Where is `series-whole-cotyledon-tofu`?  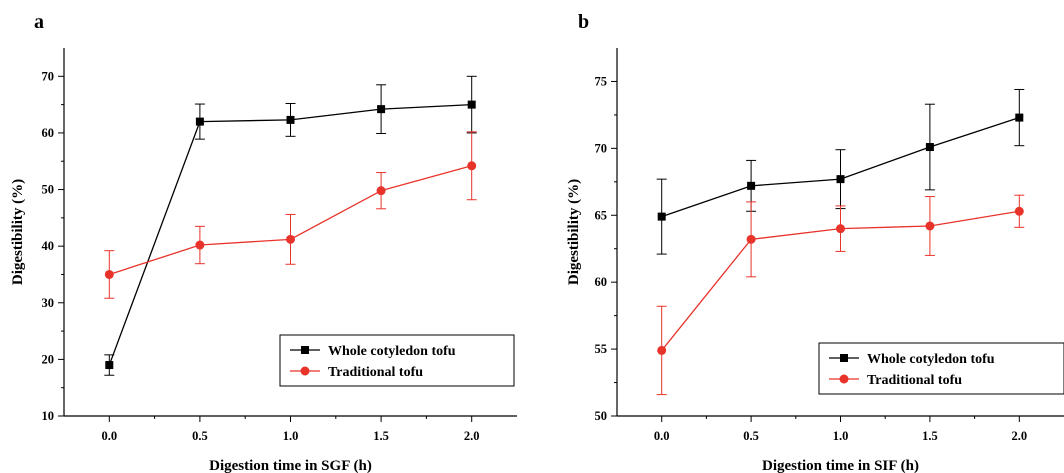 series-whole-cotyledon-tofu is located at coordinates (840, 171).